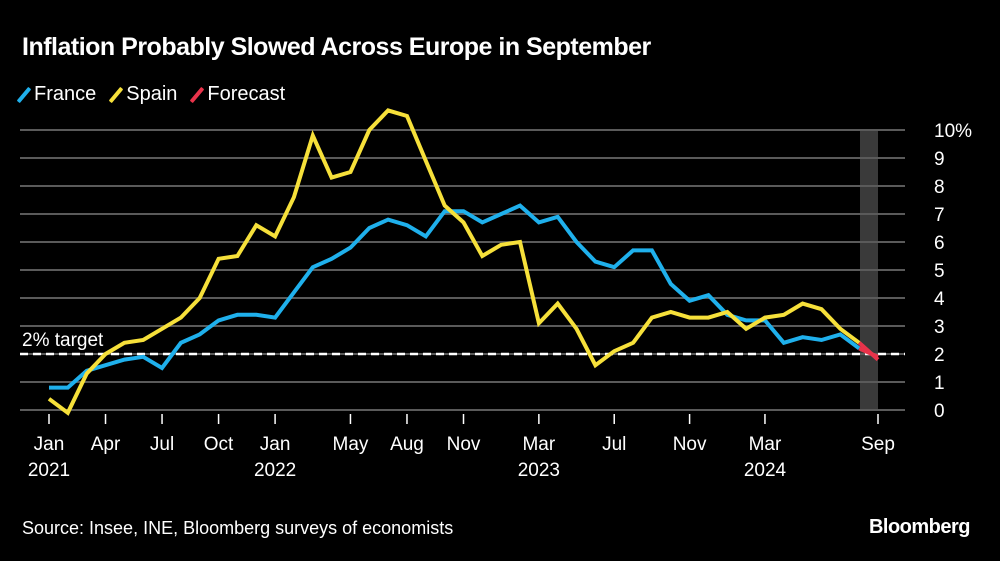 Image resolution: width=1000 pixels, height=561 pixels. I want to click on x-tick-label: Oct, so click(219, 444).